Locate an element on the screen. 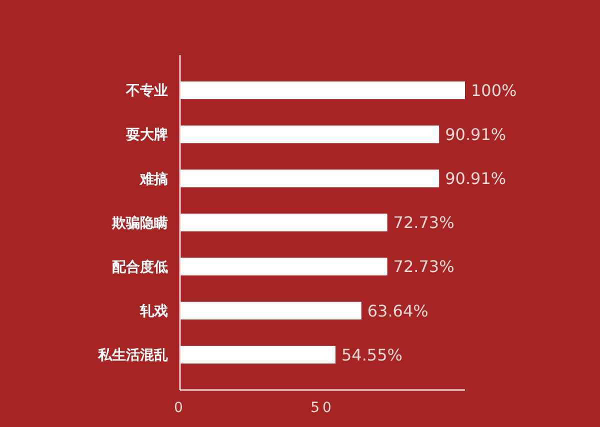 This screenshot has height=427, width=600. y-tick-label: 轧戏 is located at coordinates (153, 312).